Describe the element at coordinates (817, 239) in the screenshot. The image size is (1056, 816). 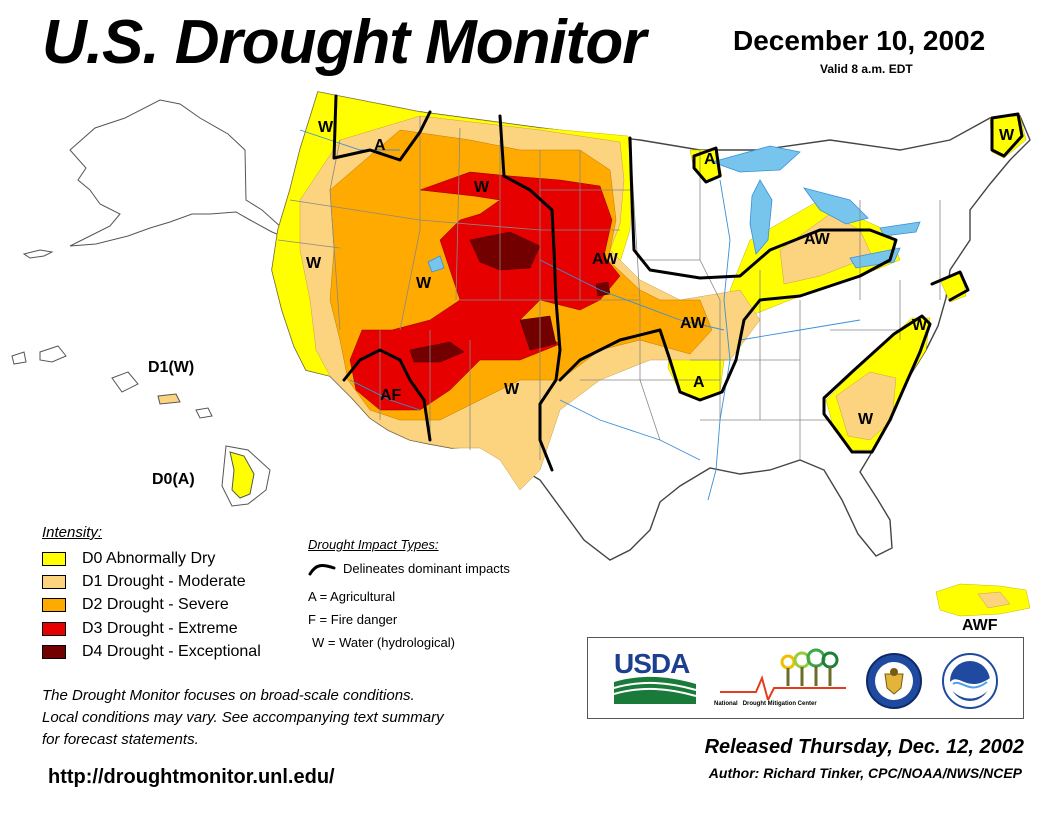
I see `map-label-michigan: AW` at that location.